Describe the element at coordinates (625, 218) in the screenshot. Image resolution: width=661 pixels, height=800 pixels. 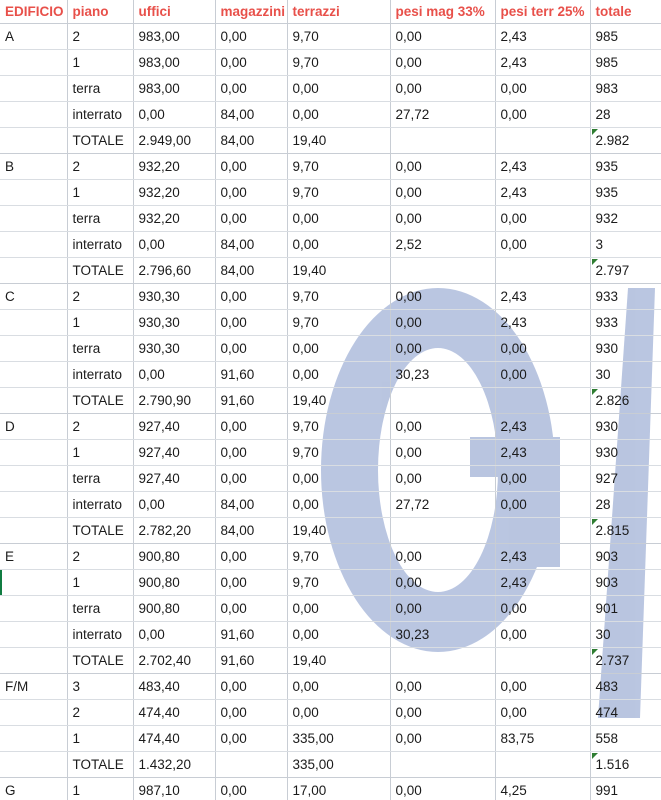
I see `cell-totale: 932` at that location.